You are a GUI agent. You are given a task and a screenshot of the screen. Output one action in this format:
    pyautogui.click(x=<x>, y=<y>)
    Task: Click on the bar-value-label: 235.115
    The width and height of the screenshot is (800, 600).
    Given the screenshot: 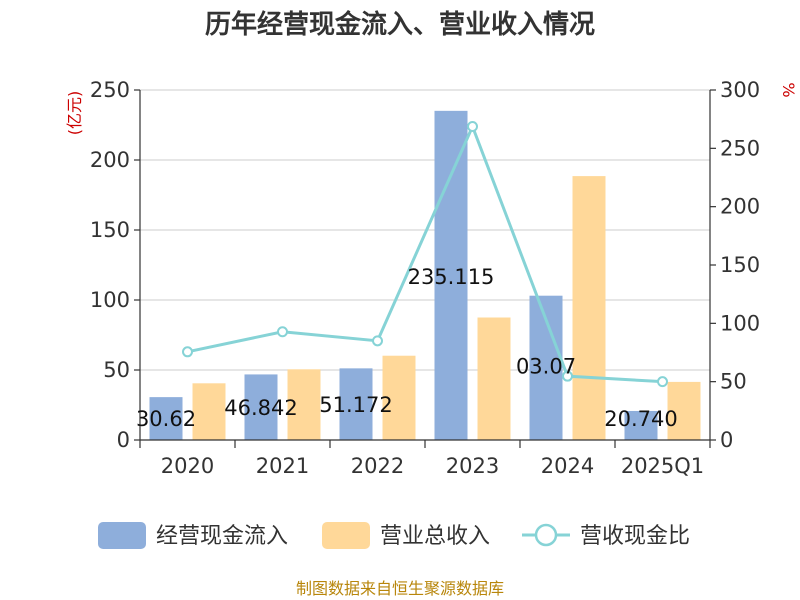 What is the action you would take?
    pyautogui.click(x=451, y=277)
    